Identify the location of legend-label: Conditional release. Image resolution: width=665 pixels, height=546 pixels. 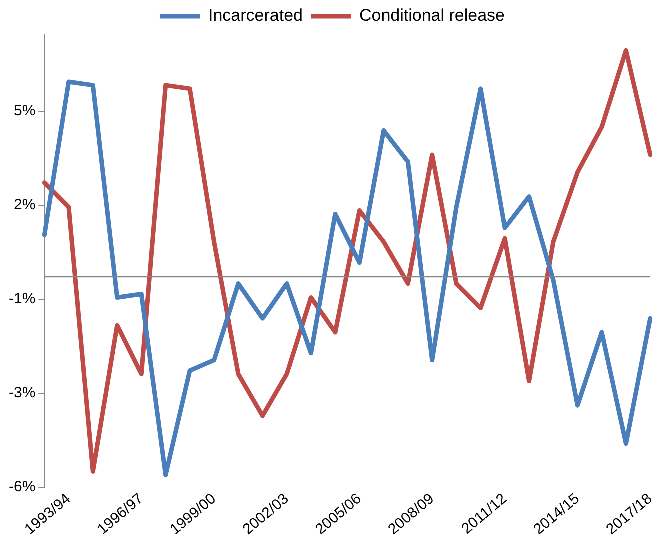
(432, 16).